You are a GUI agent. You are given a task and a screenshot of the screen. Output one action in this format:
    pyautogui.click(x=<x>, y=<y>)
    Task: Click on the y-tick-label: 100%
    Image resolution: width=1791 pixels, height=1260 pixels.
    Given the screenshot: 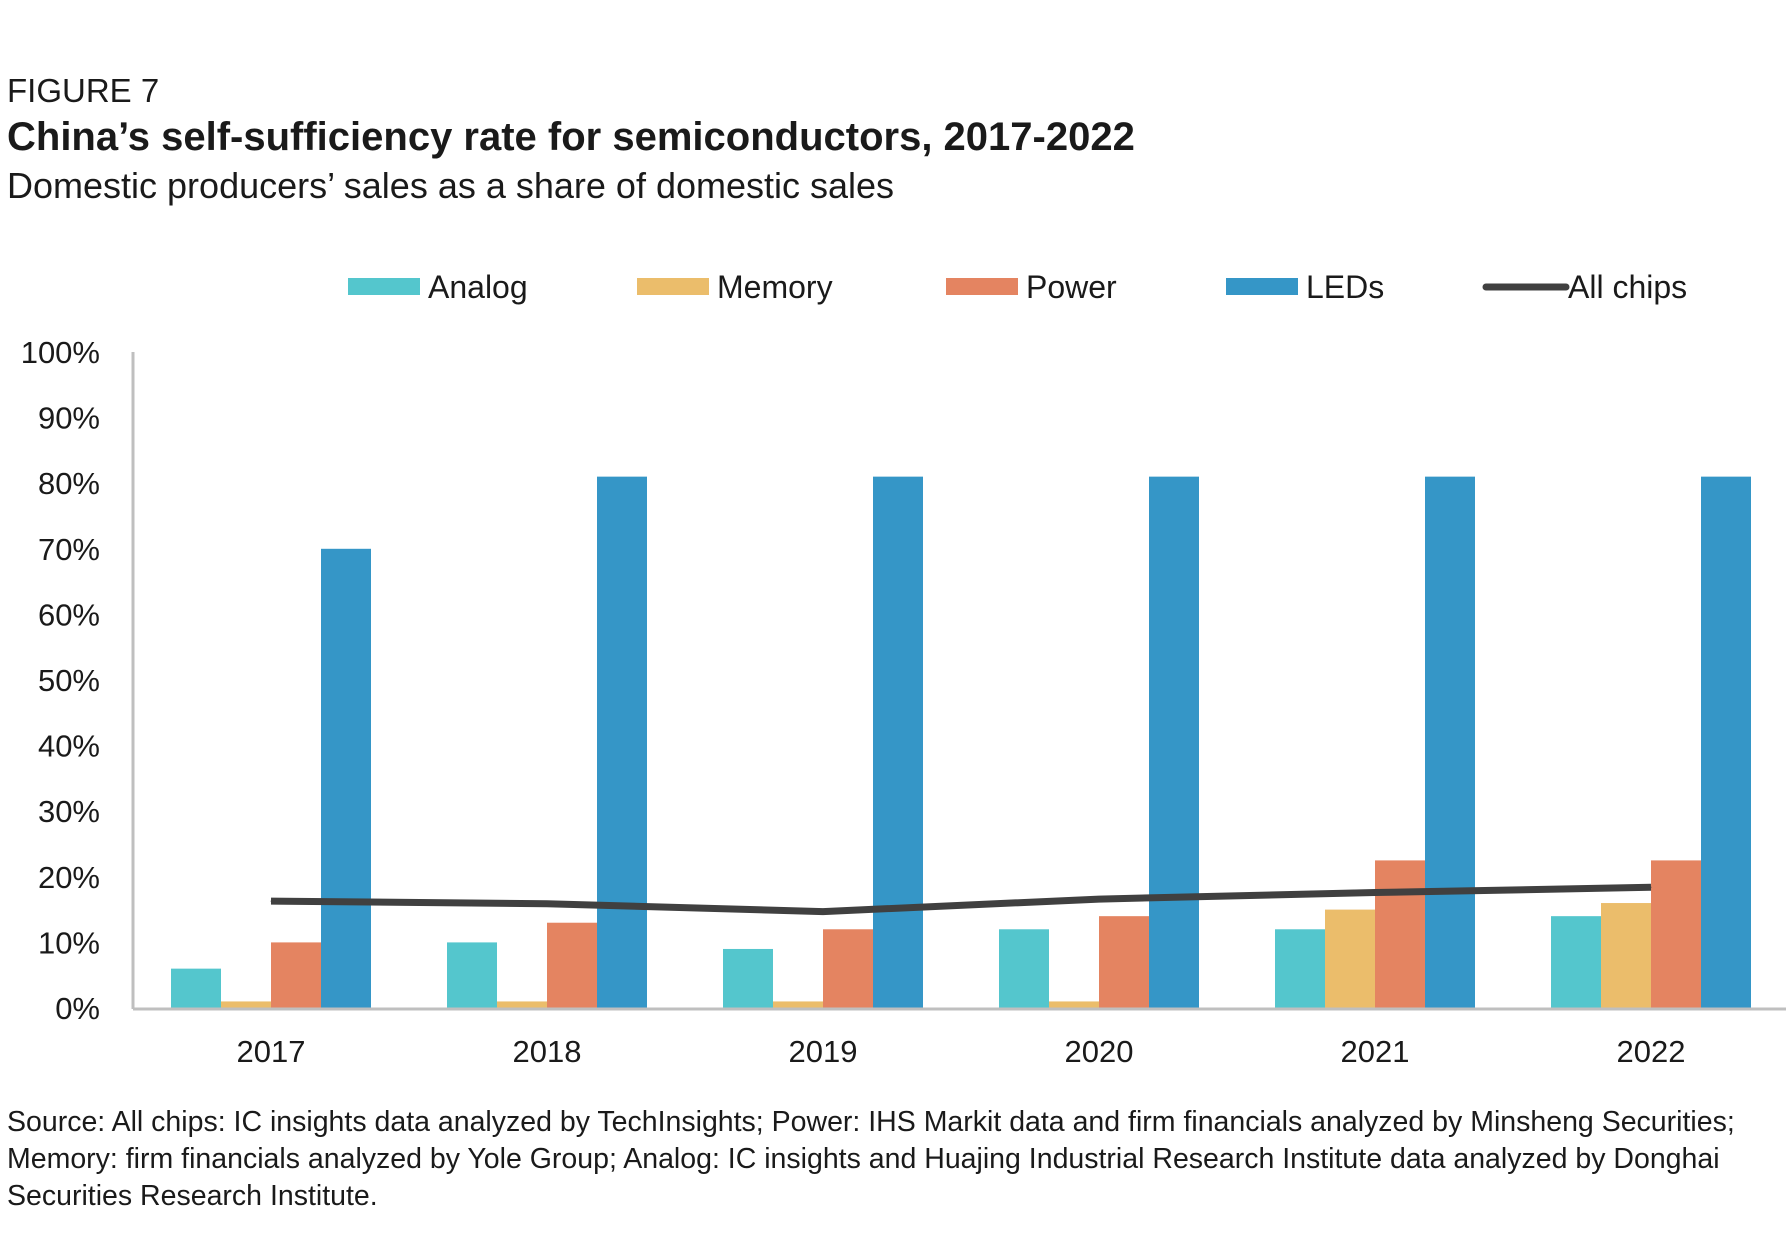 What is the action you would take?
    pyautogui.click(x=60, y=352)
    